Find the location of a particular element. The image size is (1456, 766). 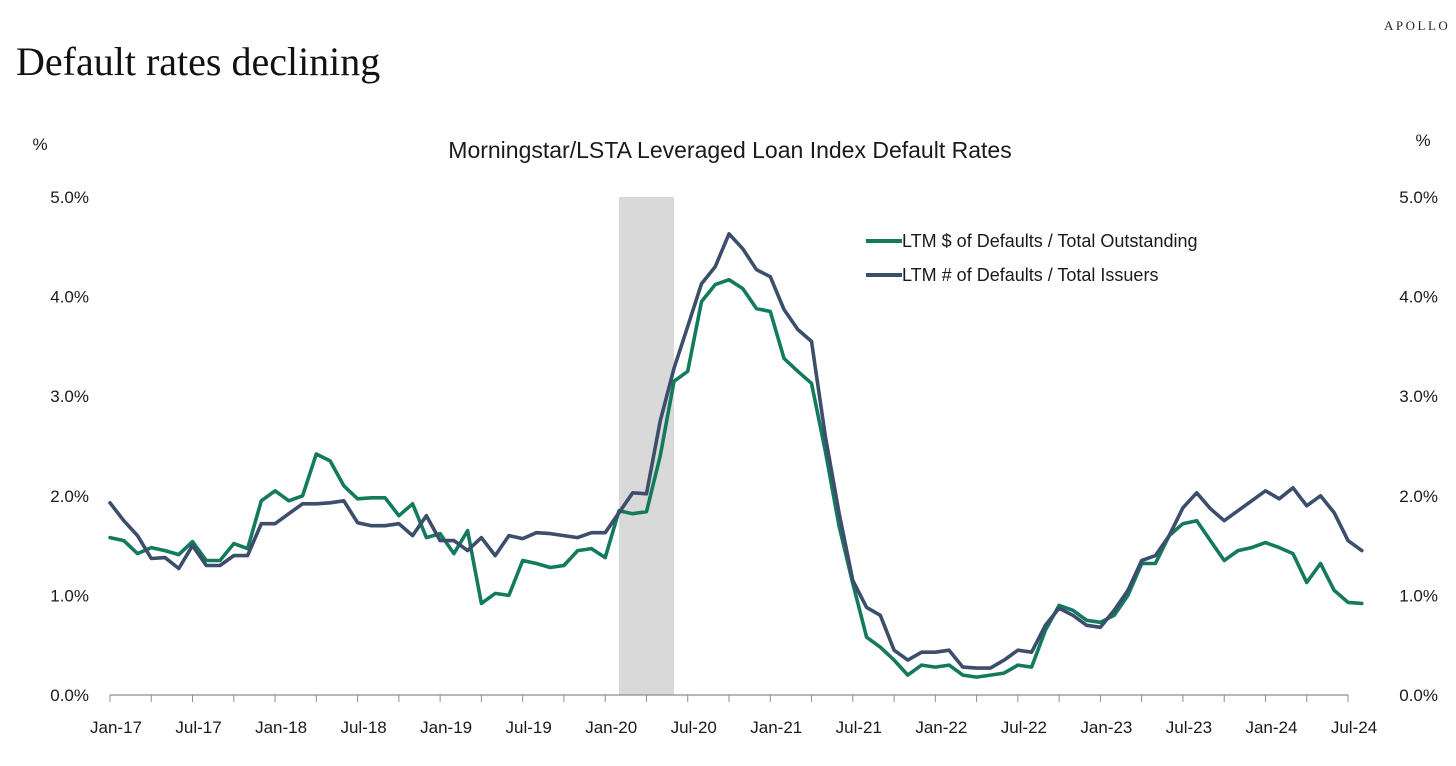

x-tick-label: Jul-19 is located at coordinates (529, 727).